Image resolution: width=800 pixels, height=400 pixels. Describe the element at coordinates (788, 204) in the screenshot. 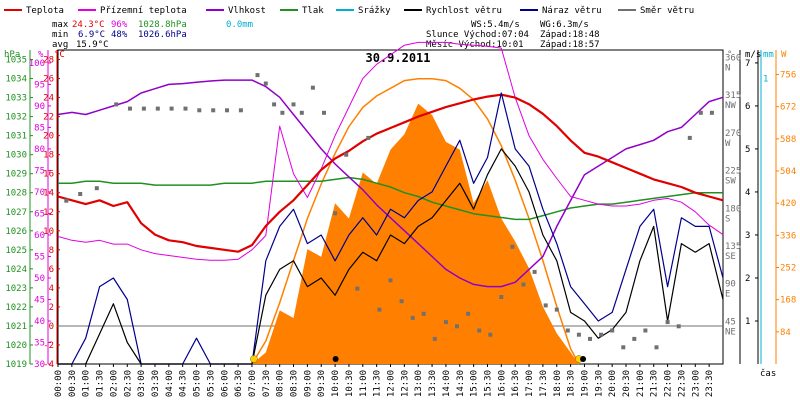

I see `axis-label-solar-4: 420` at that location.